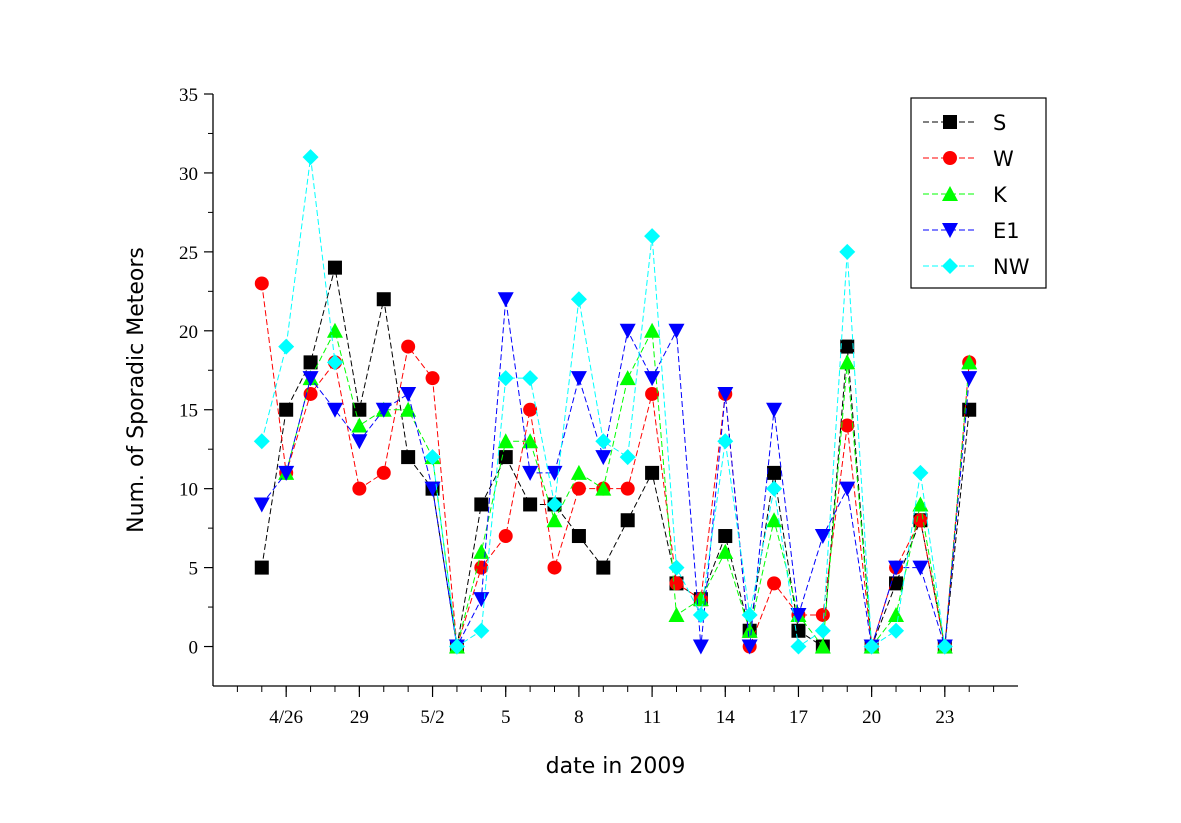 This screenshot has width=1181, height=823. What do you see at coordinates (950, 122) in the screenshot?
I see `legend-marker-s` at bounding box center [950, 122].